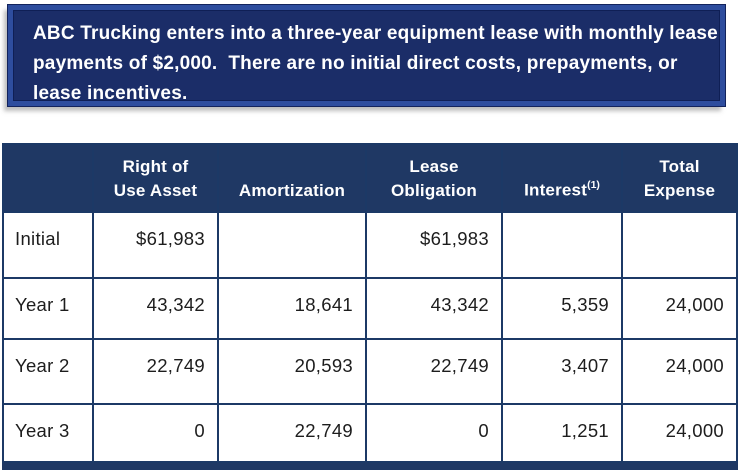 Image resolution: width=740 pixels, height=472 pixels. Describe the element at coordinates (155, 166) in the screenshot. I see `header-line: Right of` at that location.